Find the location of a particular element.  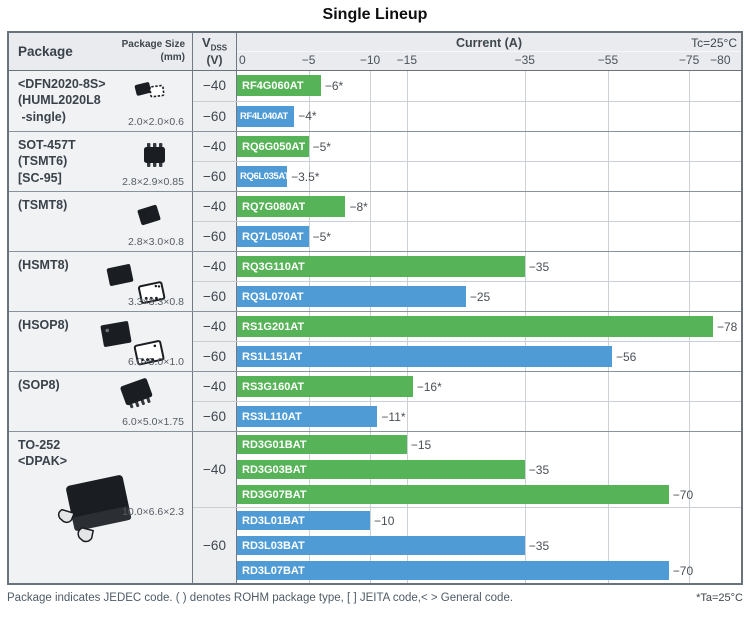

current-value: −16* is located at coordinates (429, 386).